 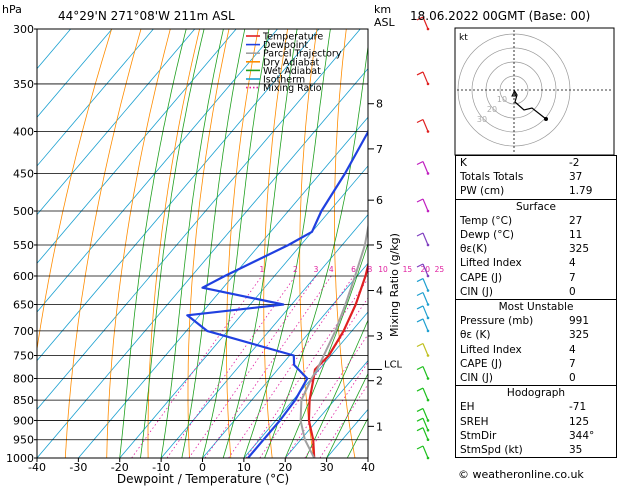 What do you see at coordinates (536, 407) in the screenshot?
I see `index-row: EH -71` at bounding box center [536, 407].